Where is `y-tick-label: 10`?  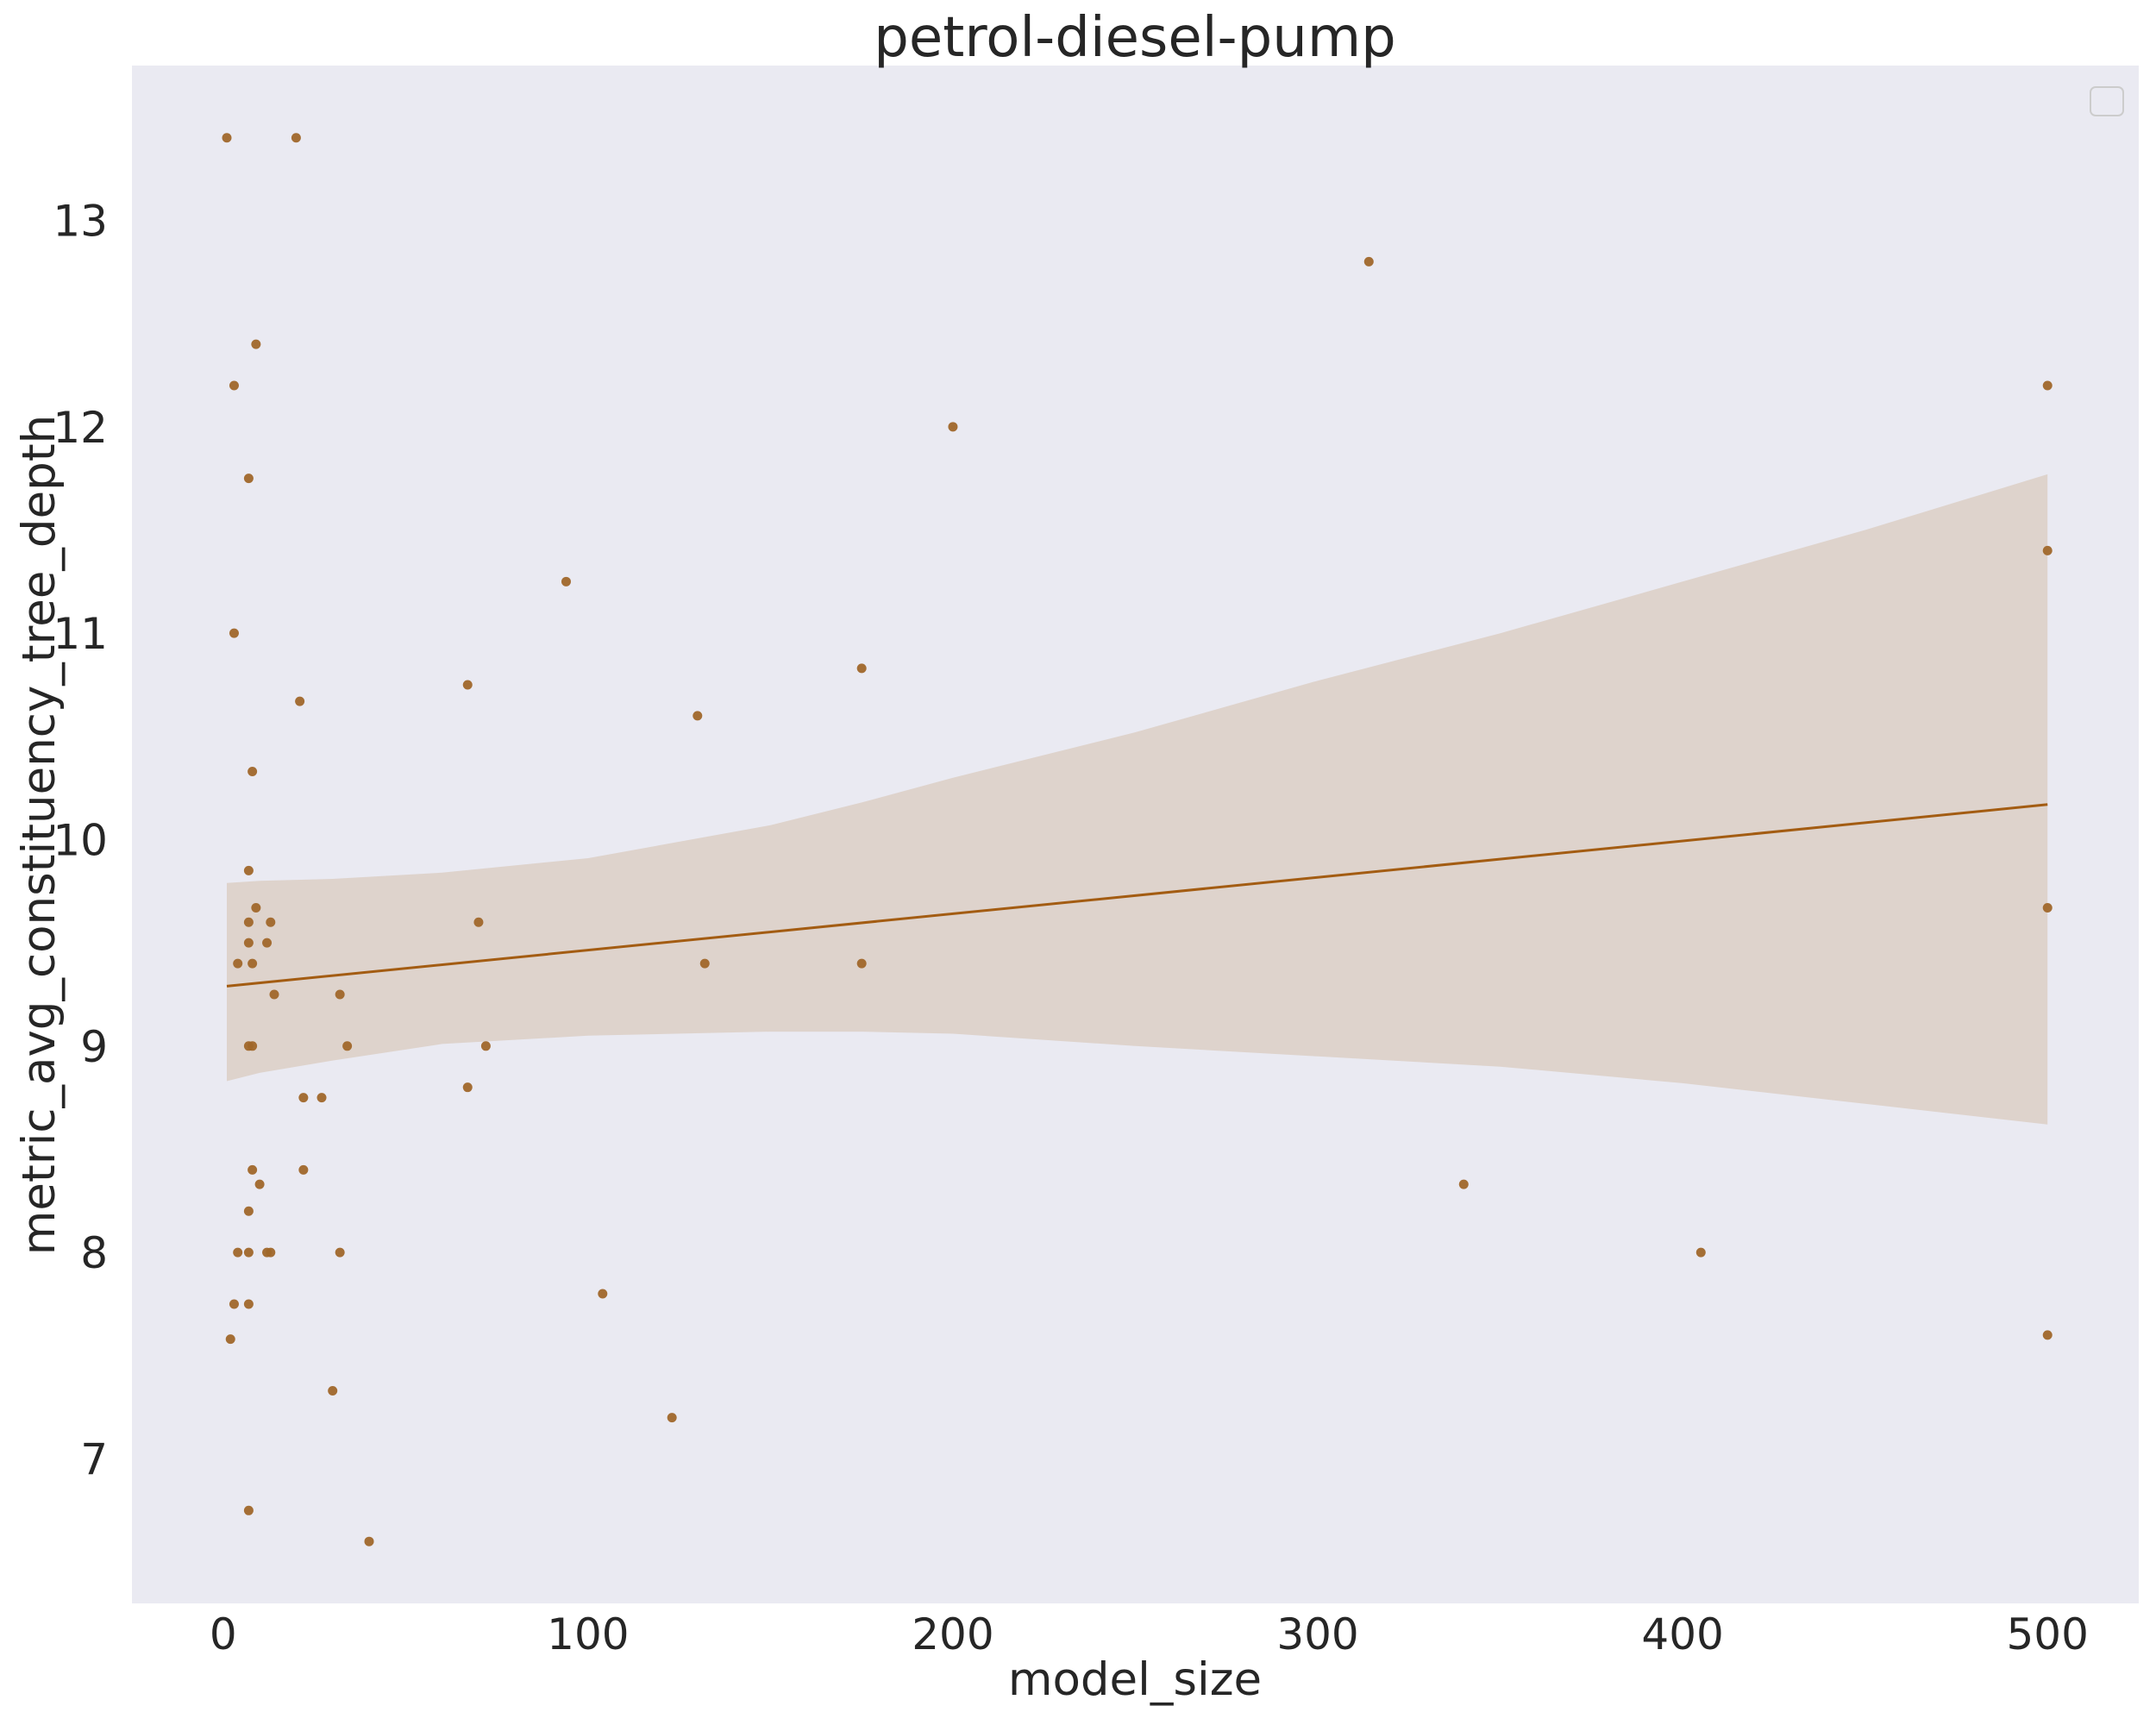
y-tick-label: 10 is located at coordinates (80, 840).